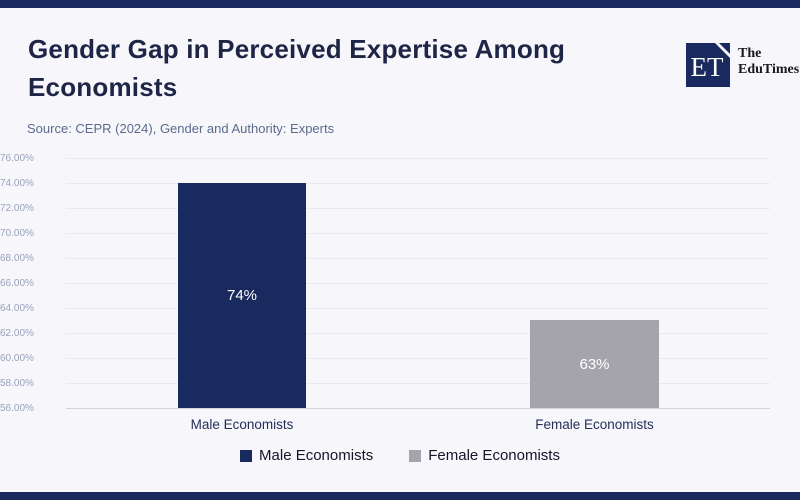  I want to click on y-axis-tick-label: 62.00%, so click(17, 333).